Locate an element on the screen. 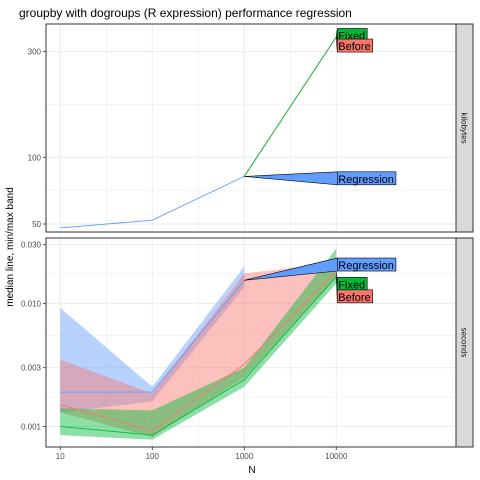 Image resolution: width=480 pixels, height=480 pixels. x-tick-label: 100 is located at coordinates (153, 456).